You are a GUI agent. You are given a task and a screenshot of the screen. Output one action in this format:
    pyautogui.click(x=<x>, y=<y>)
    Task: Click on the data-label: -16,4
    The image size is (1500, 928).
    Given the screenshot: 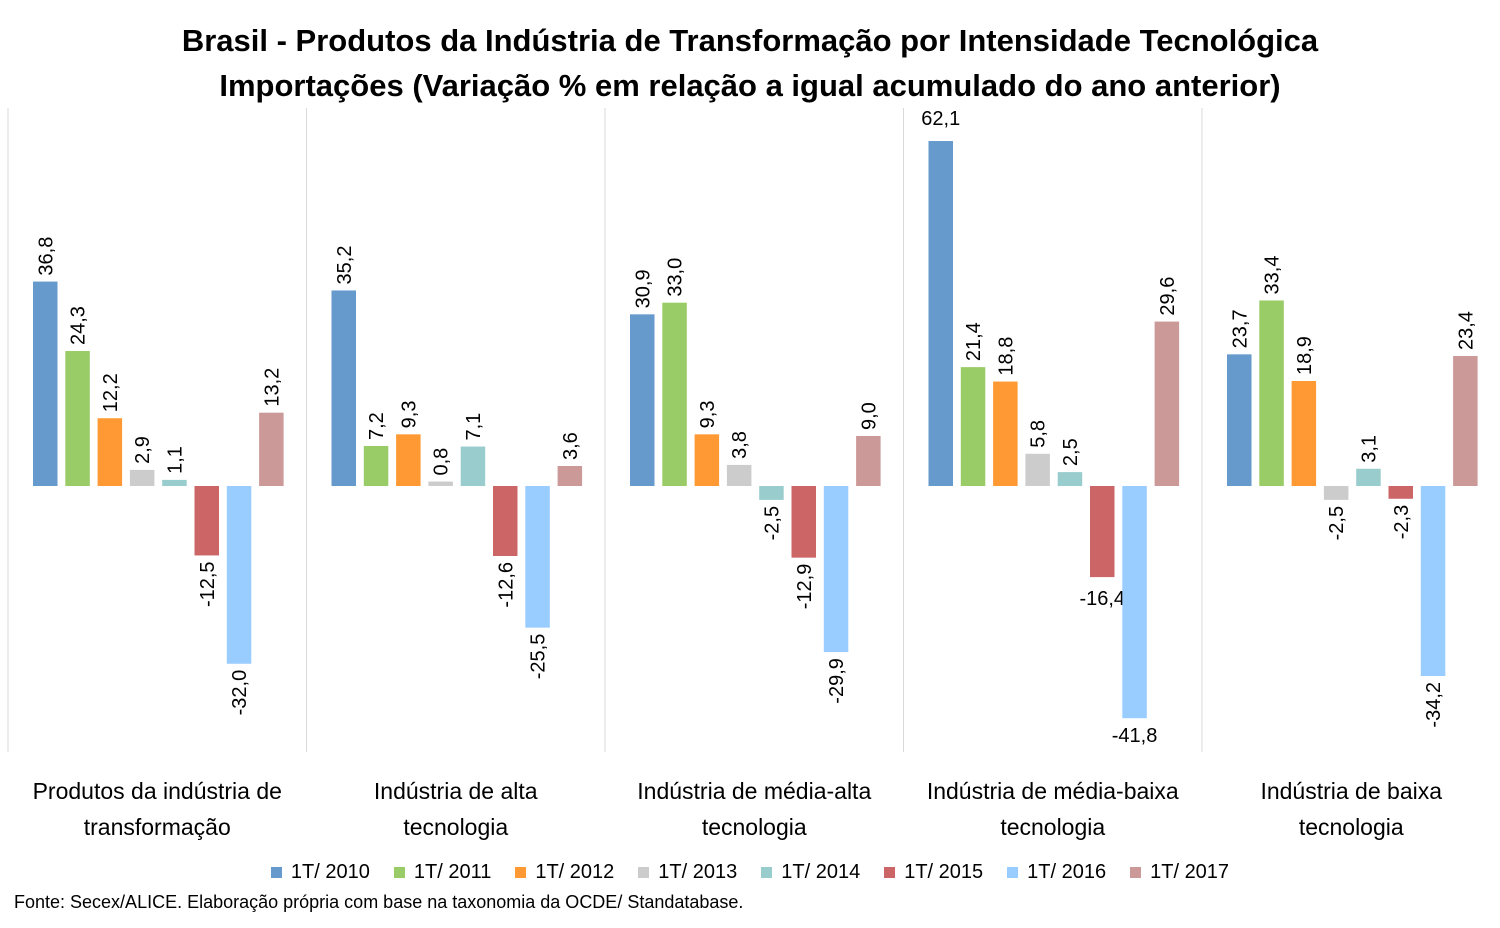 What is the action you would take?
    pyautogui.click(x=1102, y=599)
    